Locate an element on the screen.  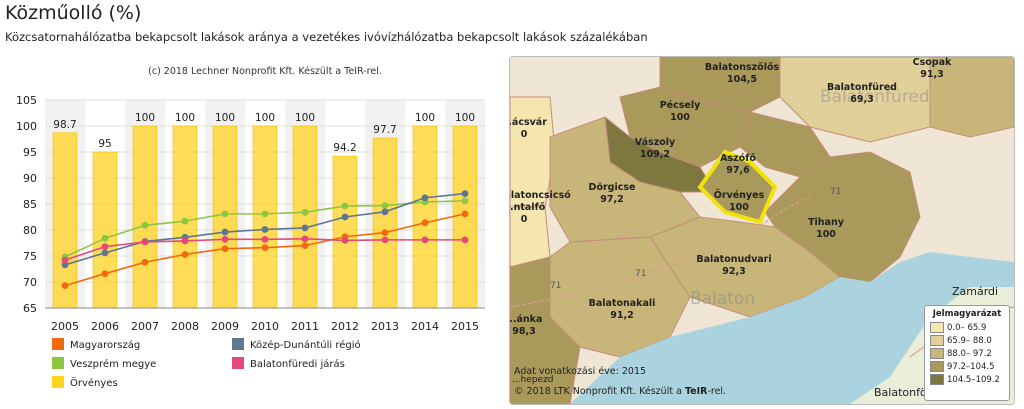
y-tick-label: 95 is located at coordinates (30, 152).